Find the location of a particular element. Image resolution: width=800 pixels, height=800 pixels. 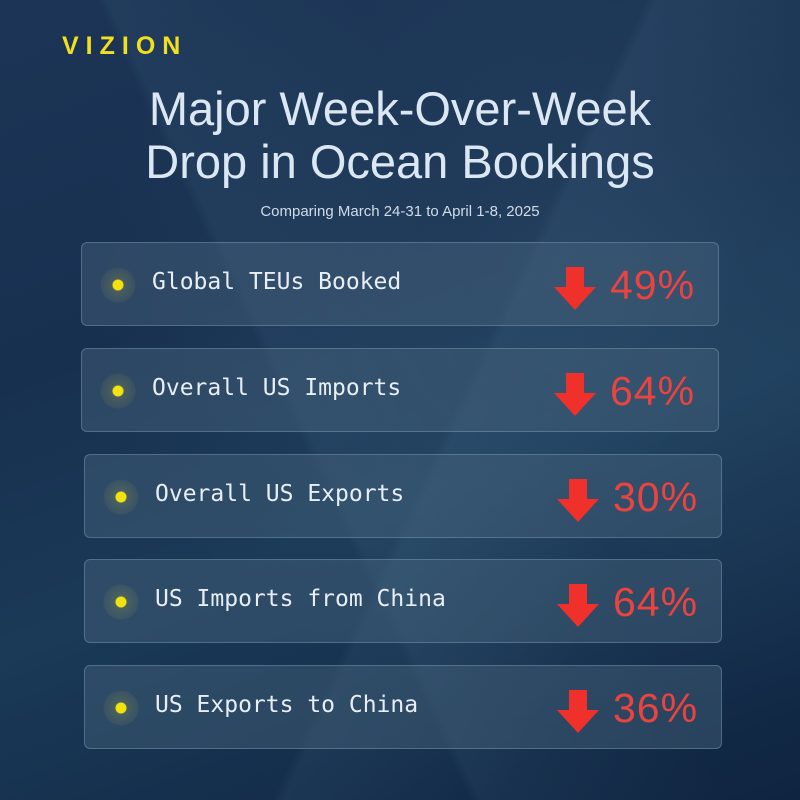

stat-card: US Exports to China 36% is located at coordinates (403, 707).